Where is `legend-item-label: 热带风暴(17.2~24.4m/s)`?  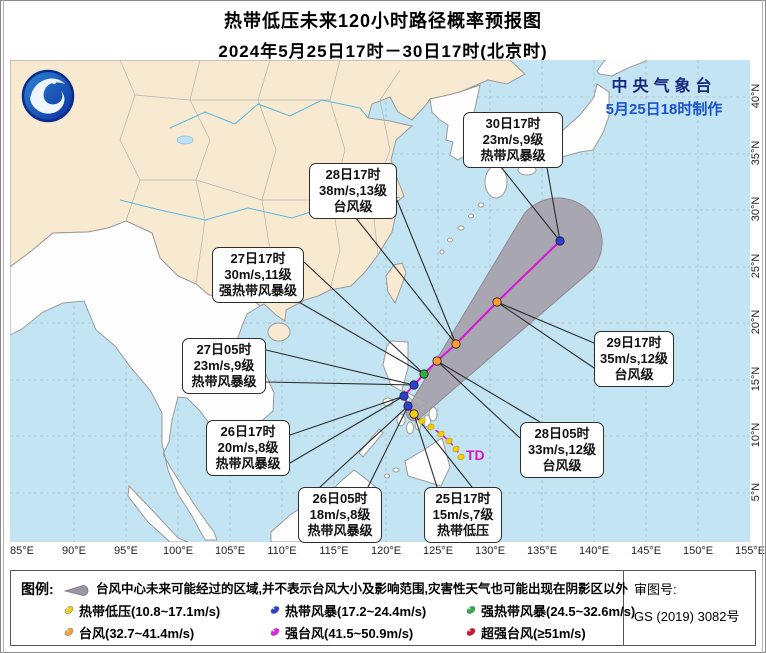 legend-item-label: 热带风暴(17.2~24.4m/s) is located at coordinates (356, 611).